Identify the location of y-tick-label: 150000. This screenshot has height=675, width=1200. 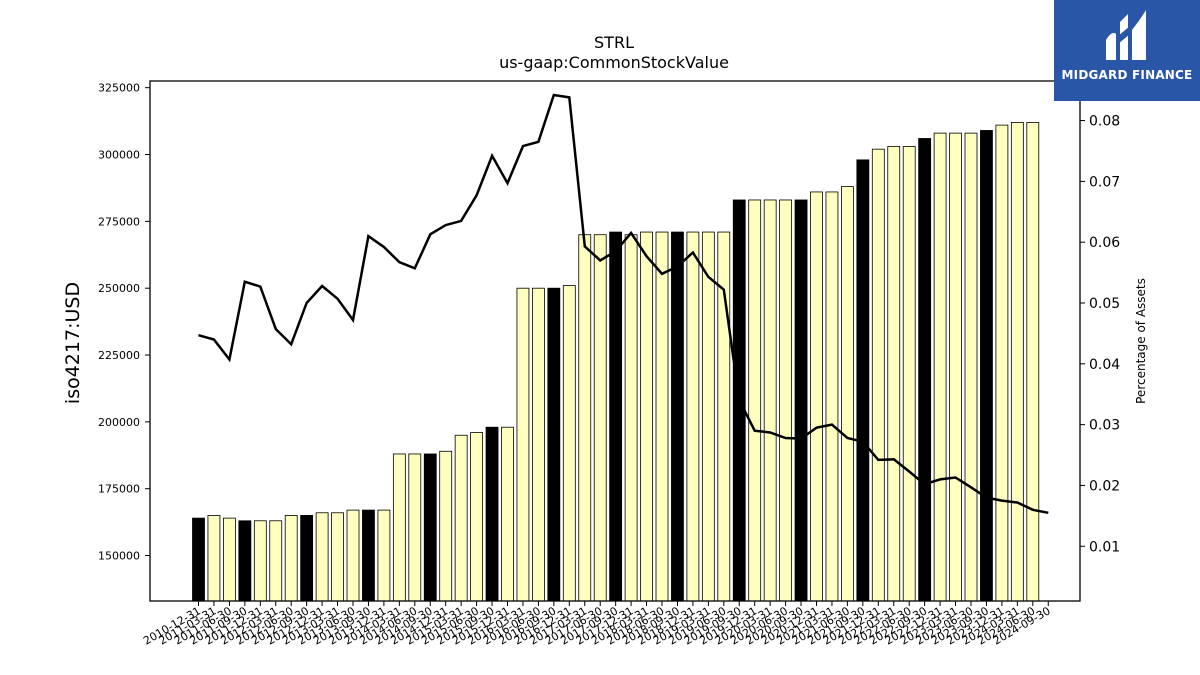
(119, 556).